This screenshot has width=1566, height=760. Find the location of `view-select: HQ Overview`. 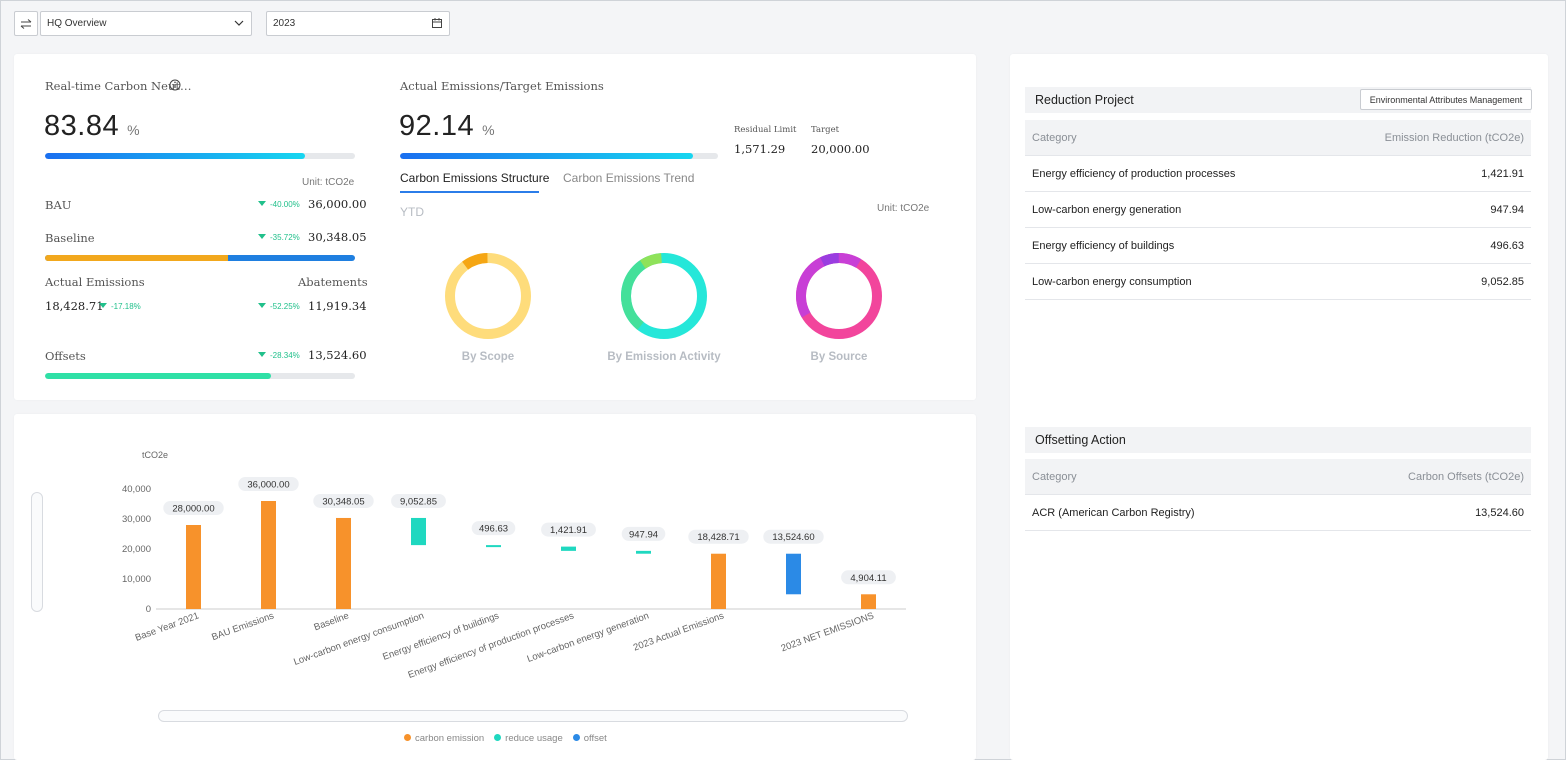

view-select: HQ Overview is located at coordinates (146, 23).